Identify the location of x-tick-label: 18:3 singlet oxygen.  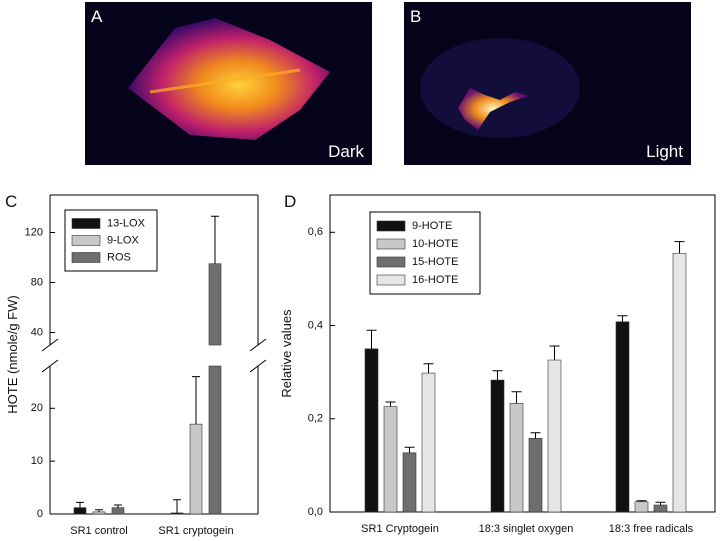
(526, 529).